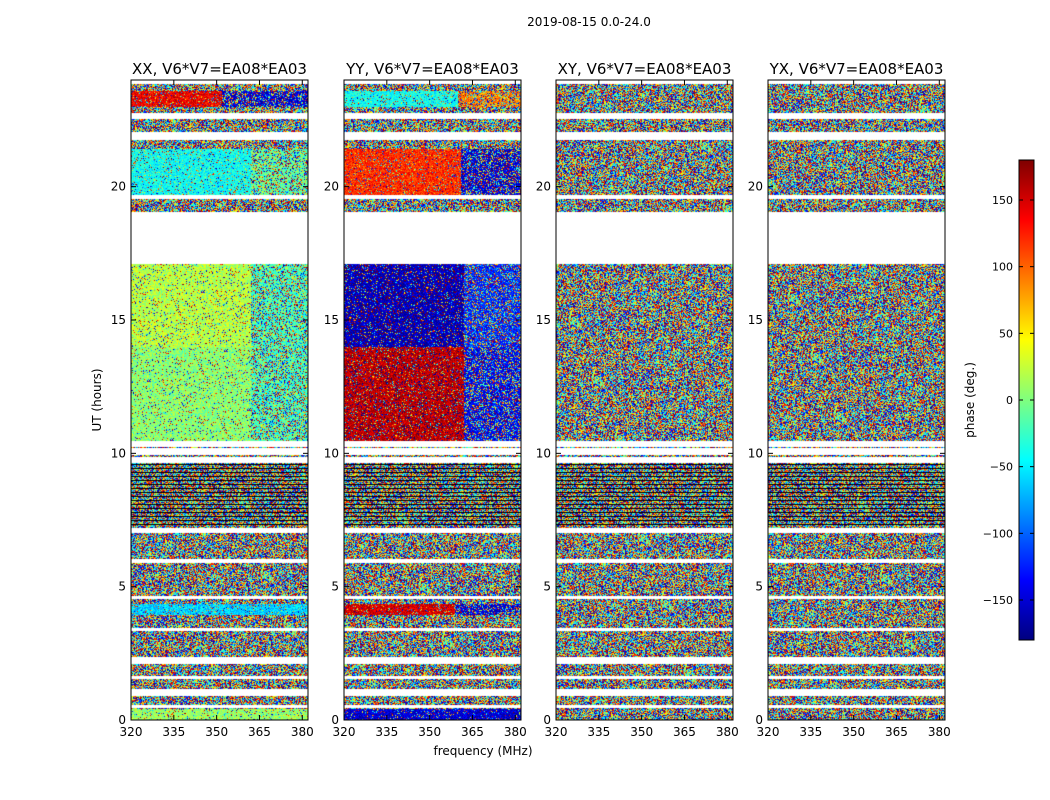  What do you see at coordinates (589, 22) in the screenshot?
I see `figure-title: 2019-08-15 0.0-24.0` at bounding box center [589, 22].